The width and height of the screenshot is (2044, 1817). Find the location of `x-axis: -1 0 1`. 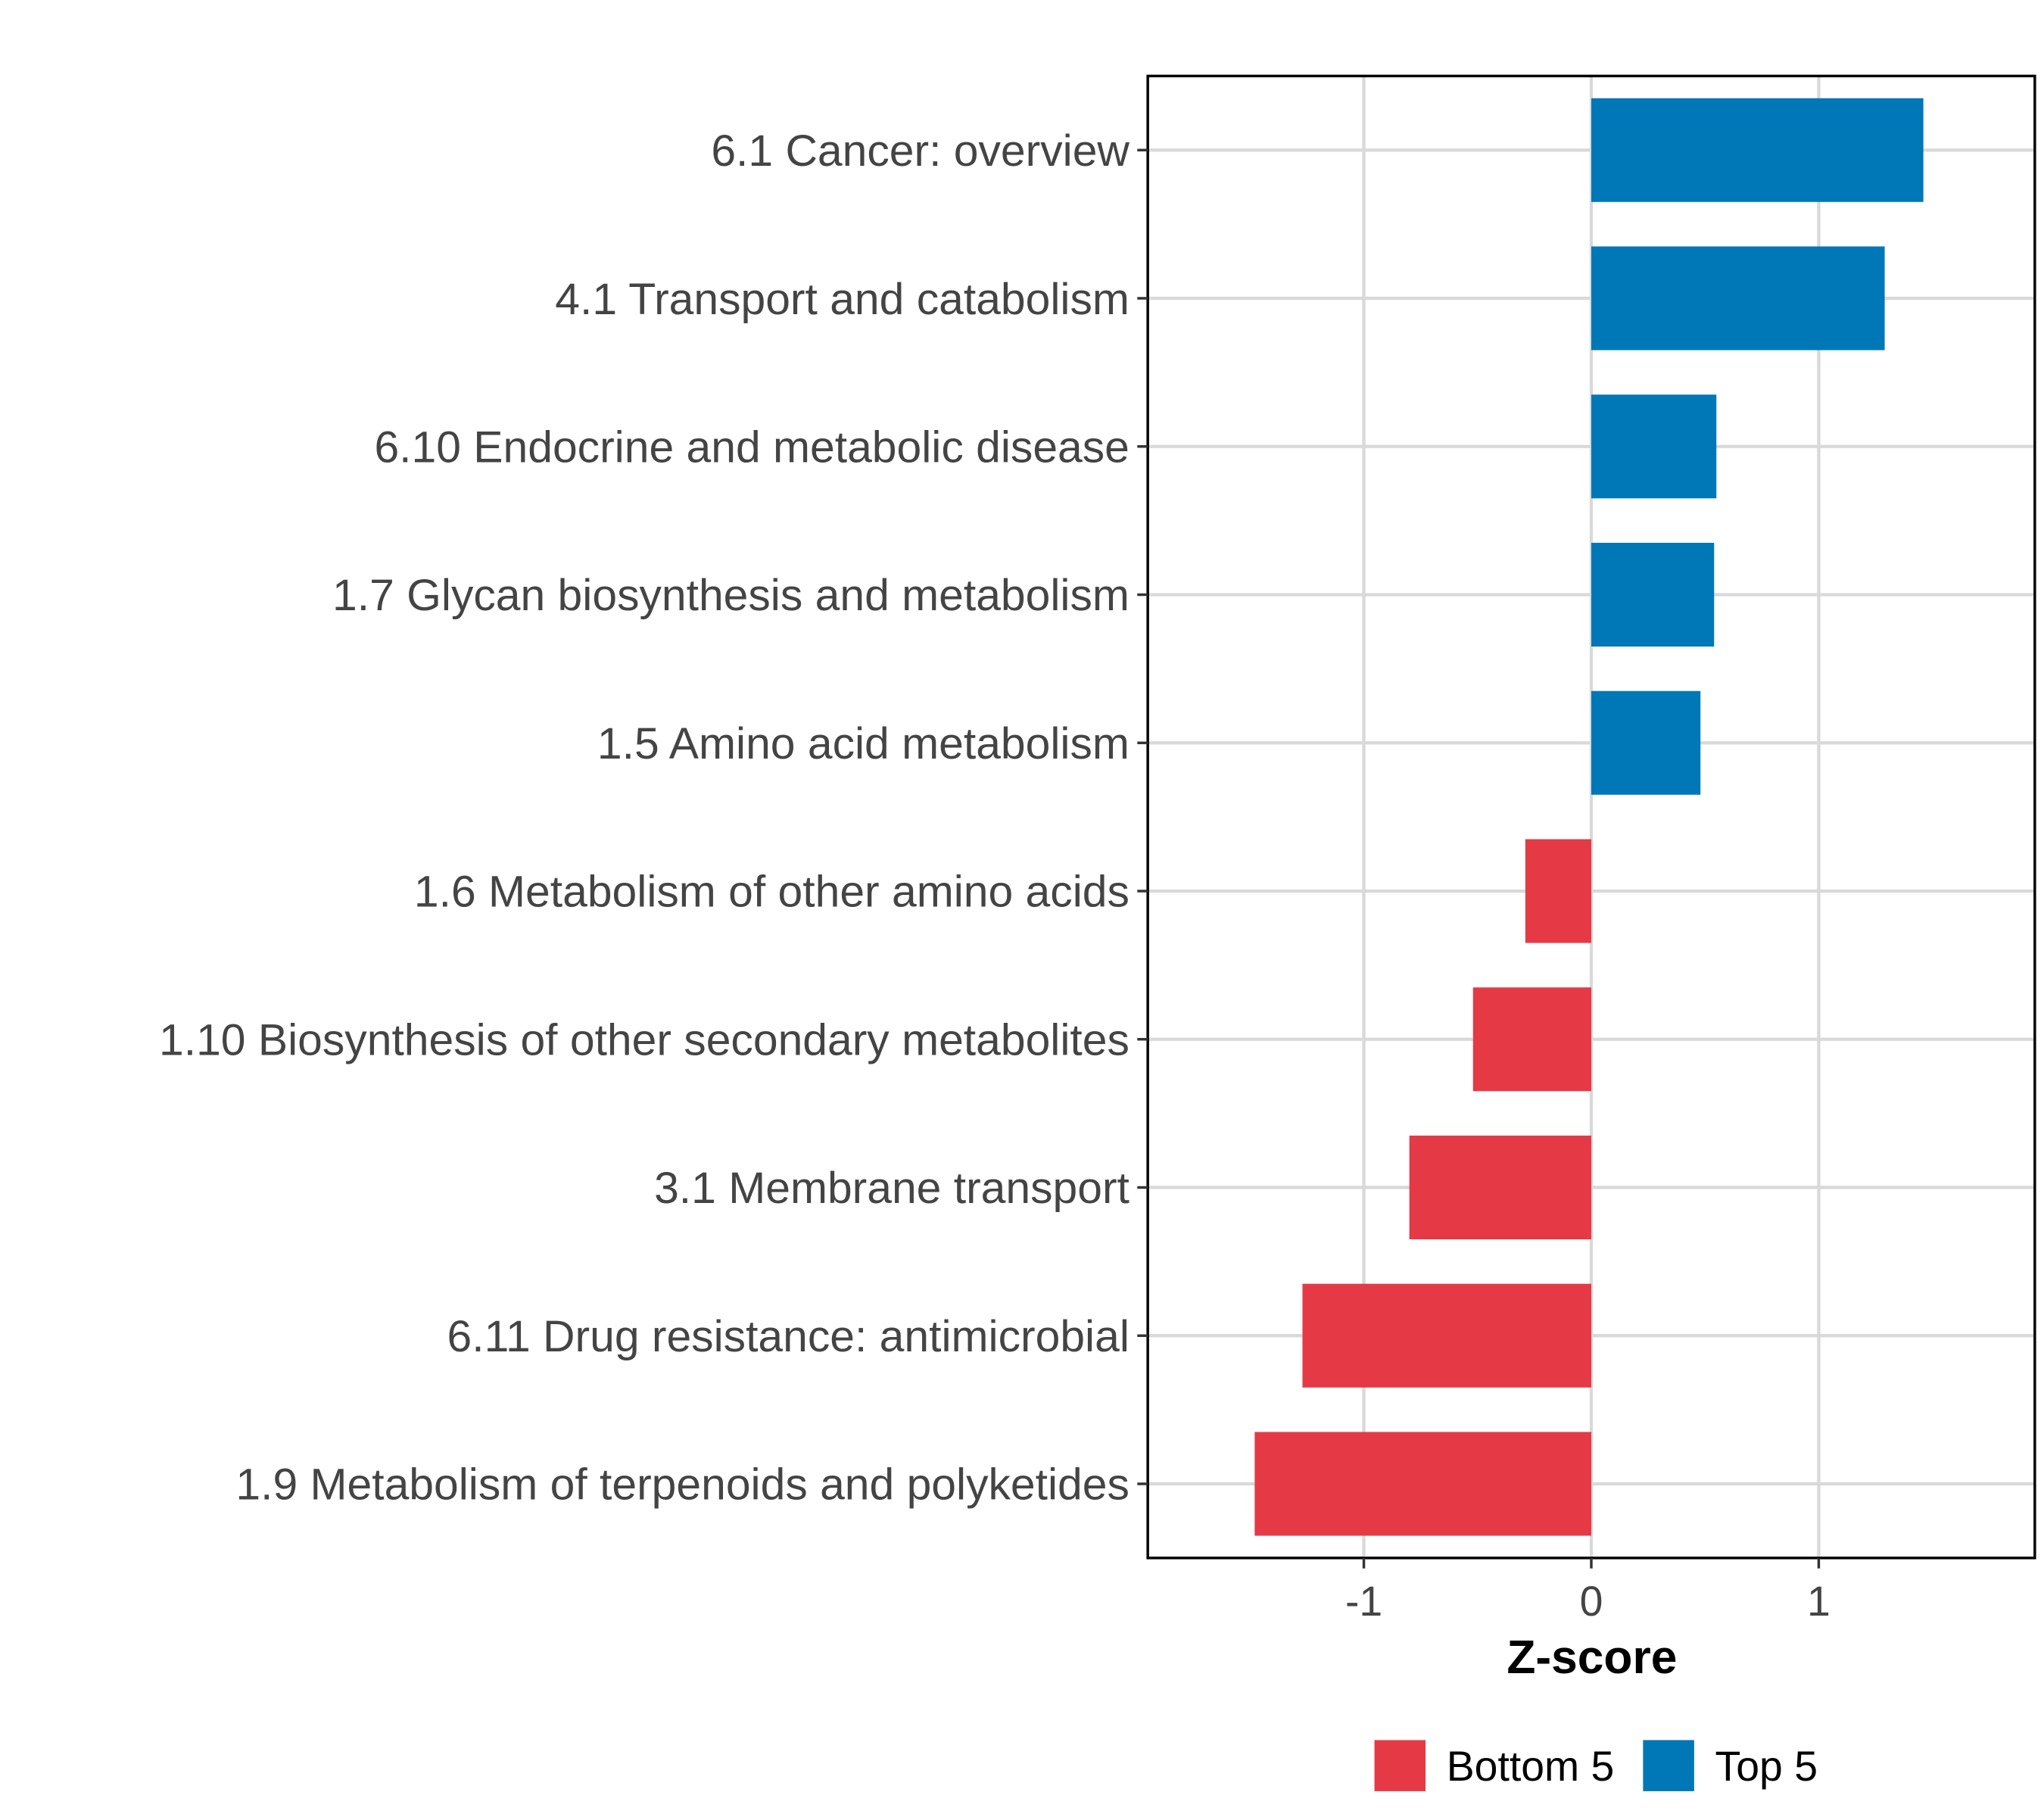

x-axis: -1 0 1 is located at coordinates (1588, 1591).